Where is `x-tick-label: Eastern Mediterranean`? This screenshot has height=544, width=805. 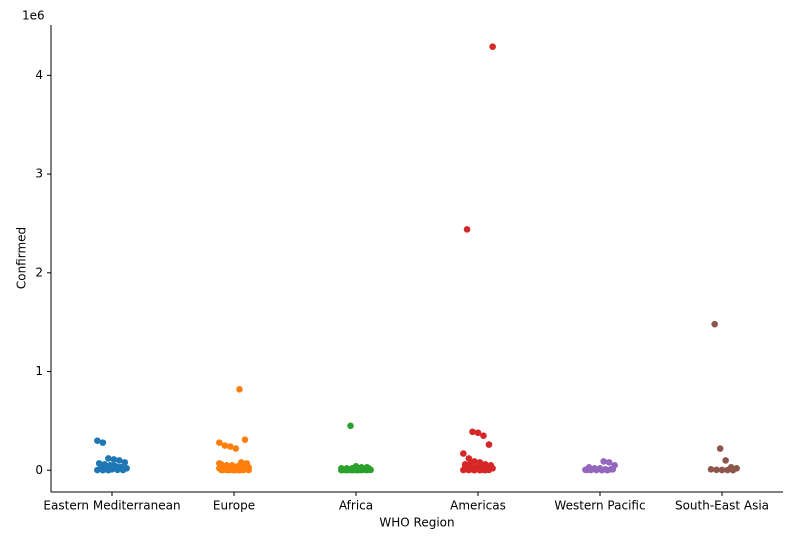 x-tick-label: Eastern Mediterranean is located at coordinates (111, 506).